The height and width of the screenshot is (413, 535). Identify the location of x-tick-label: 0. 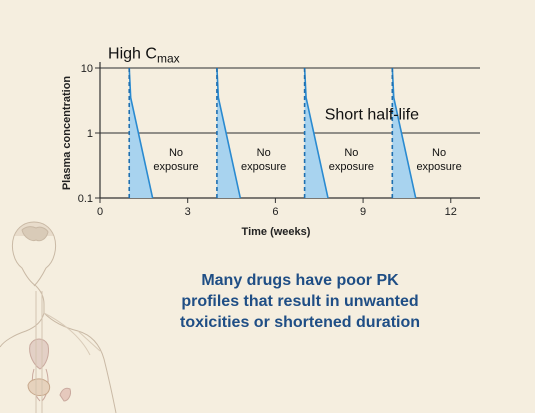
(100, 212).